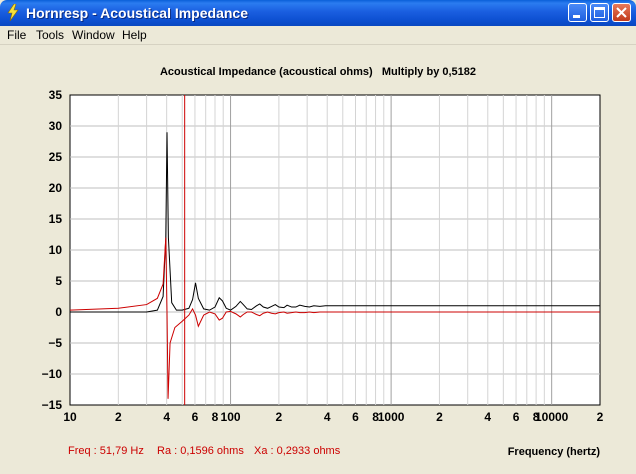  Describe the element at coordinates (56, 157) in the screenshot. I see `y-tick-label: 25` at that location.